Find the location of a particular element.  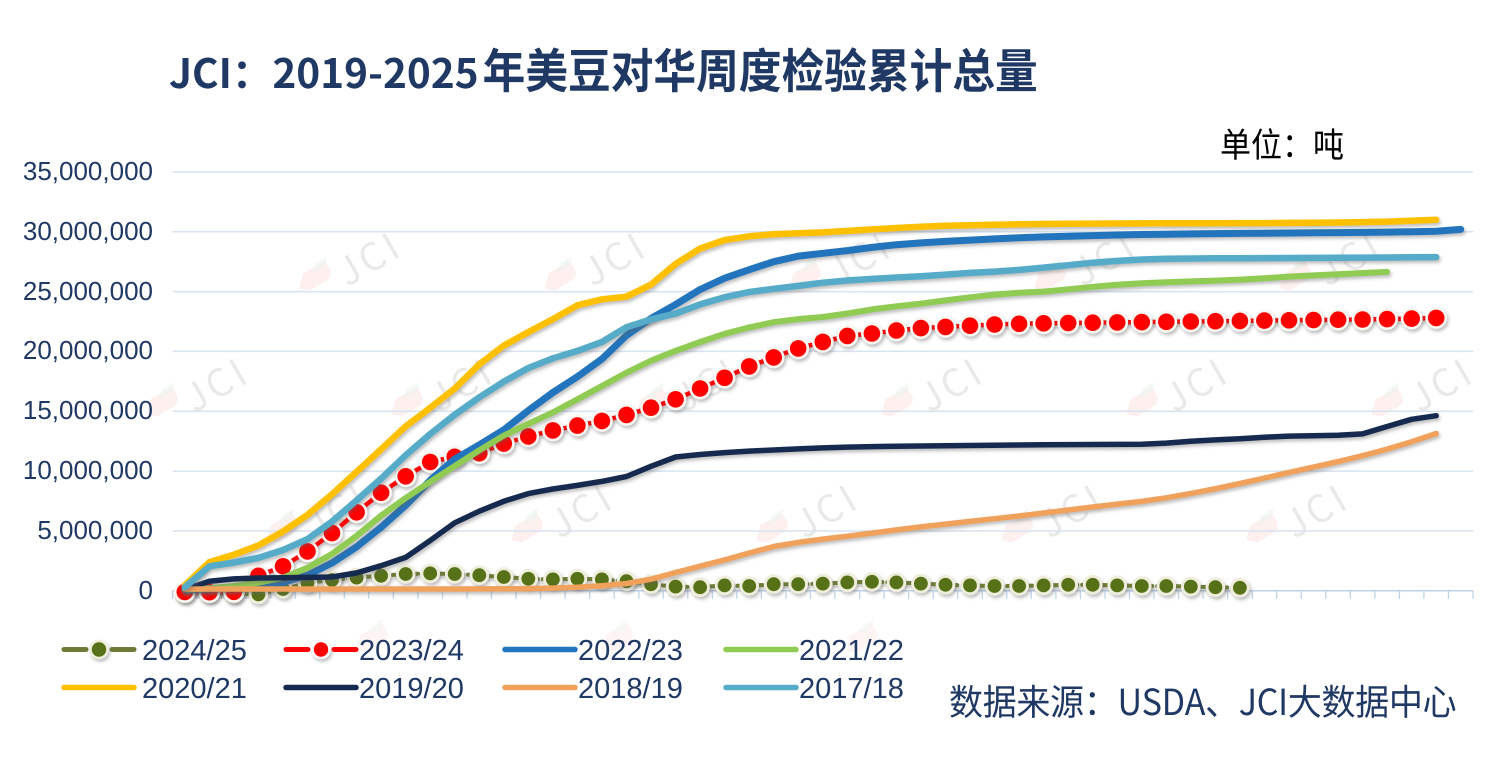

svg-text: 2024/25 is located at coordinates (194, 651).